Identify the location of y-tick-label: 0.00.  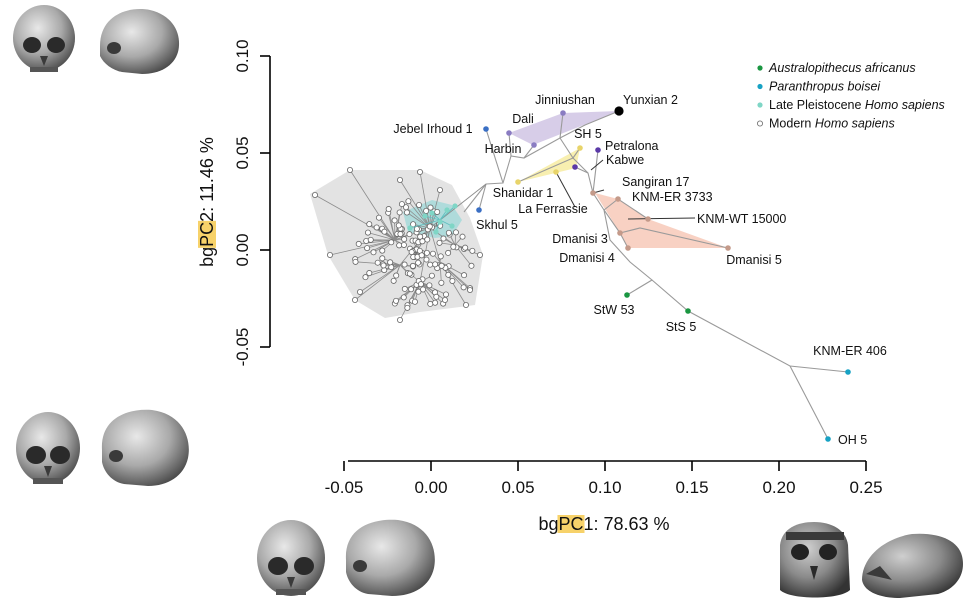
(242, 249).